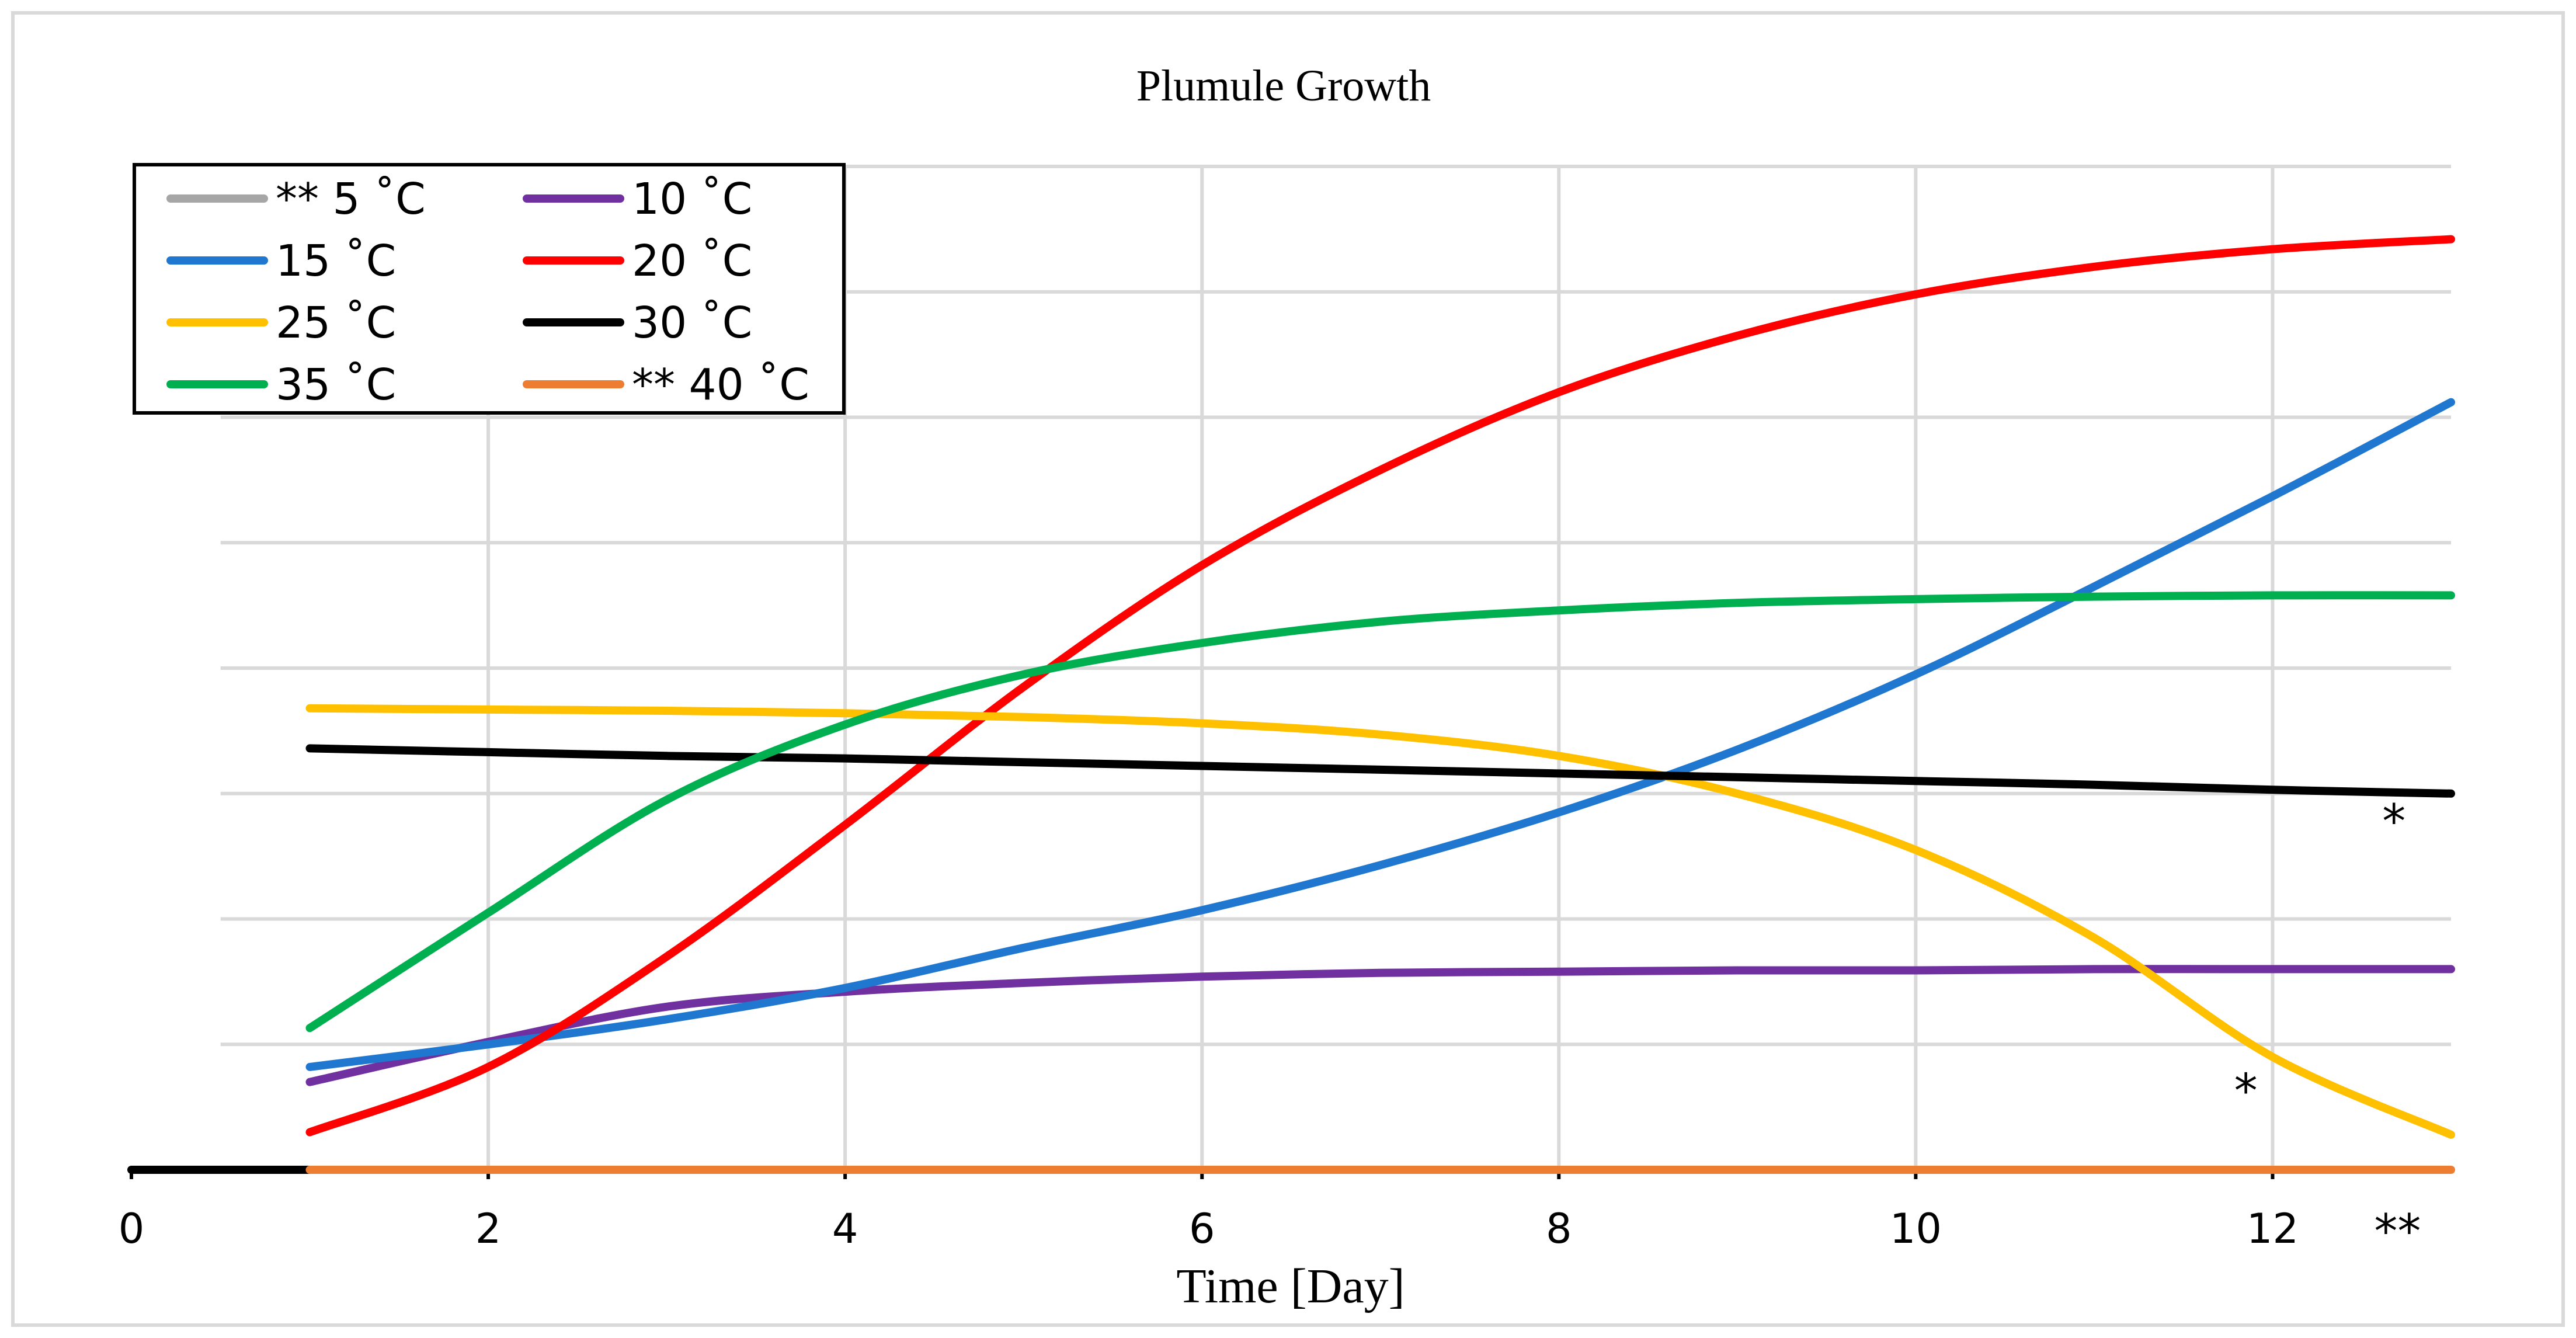 The height and width of the screenshot is (1338, 2576). I want to click on legend-label-0: ** 5 ˚C, so click(351, 199).